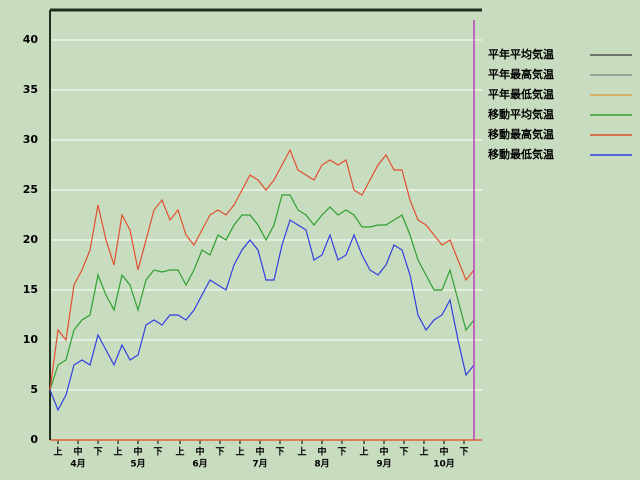 The width and height of the screenshot is (640, 480). Describe the element at coordinates (31, 139) in the screenshot. I see `y-tick-label: 30` at that location.